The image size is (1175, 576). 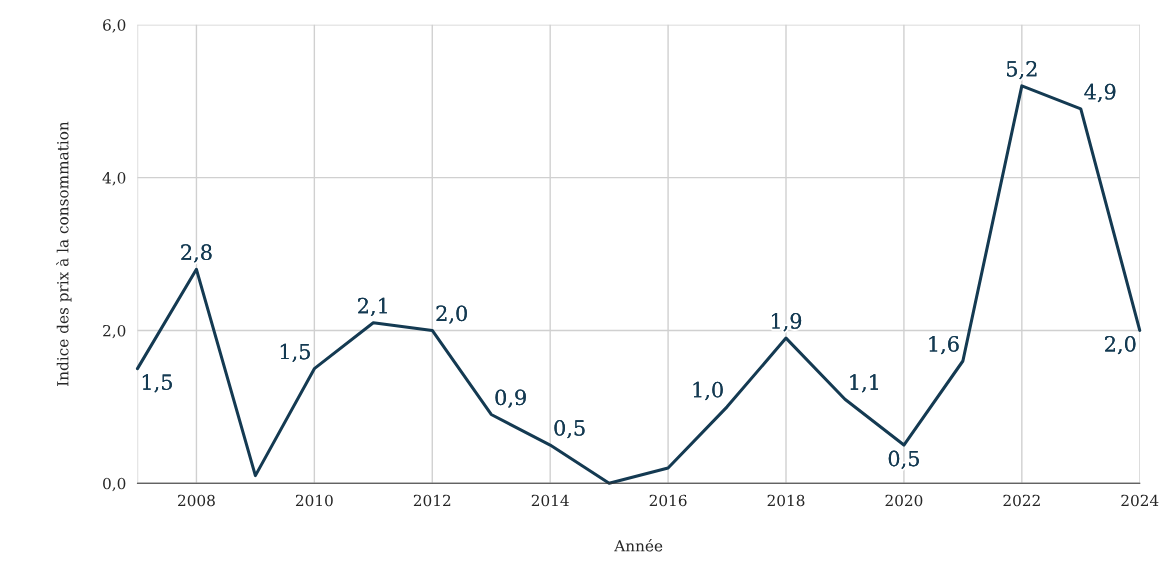 What do you see at coordinates (510, 398) in the screenshot?
I see `data-label: 0,9` at bounding box center [510, 398].